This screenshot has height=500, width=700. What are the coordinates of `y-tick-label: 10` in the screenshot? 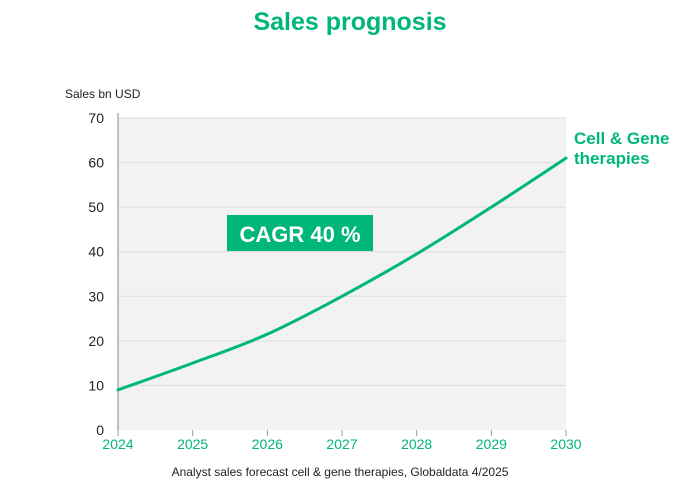 It's located at (96, 385).